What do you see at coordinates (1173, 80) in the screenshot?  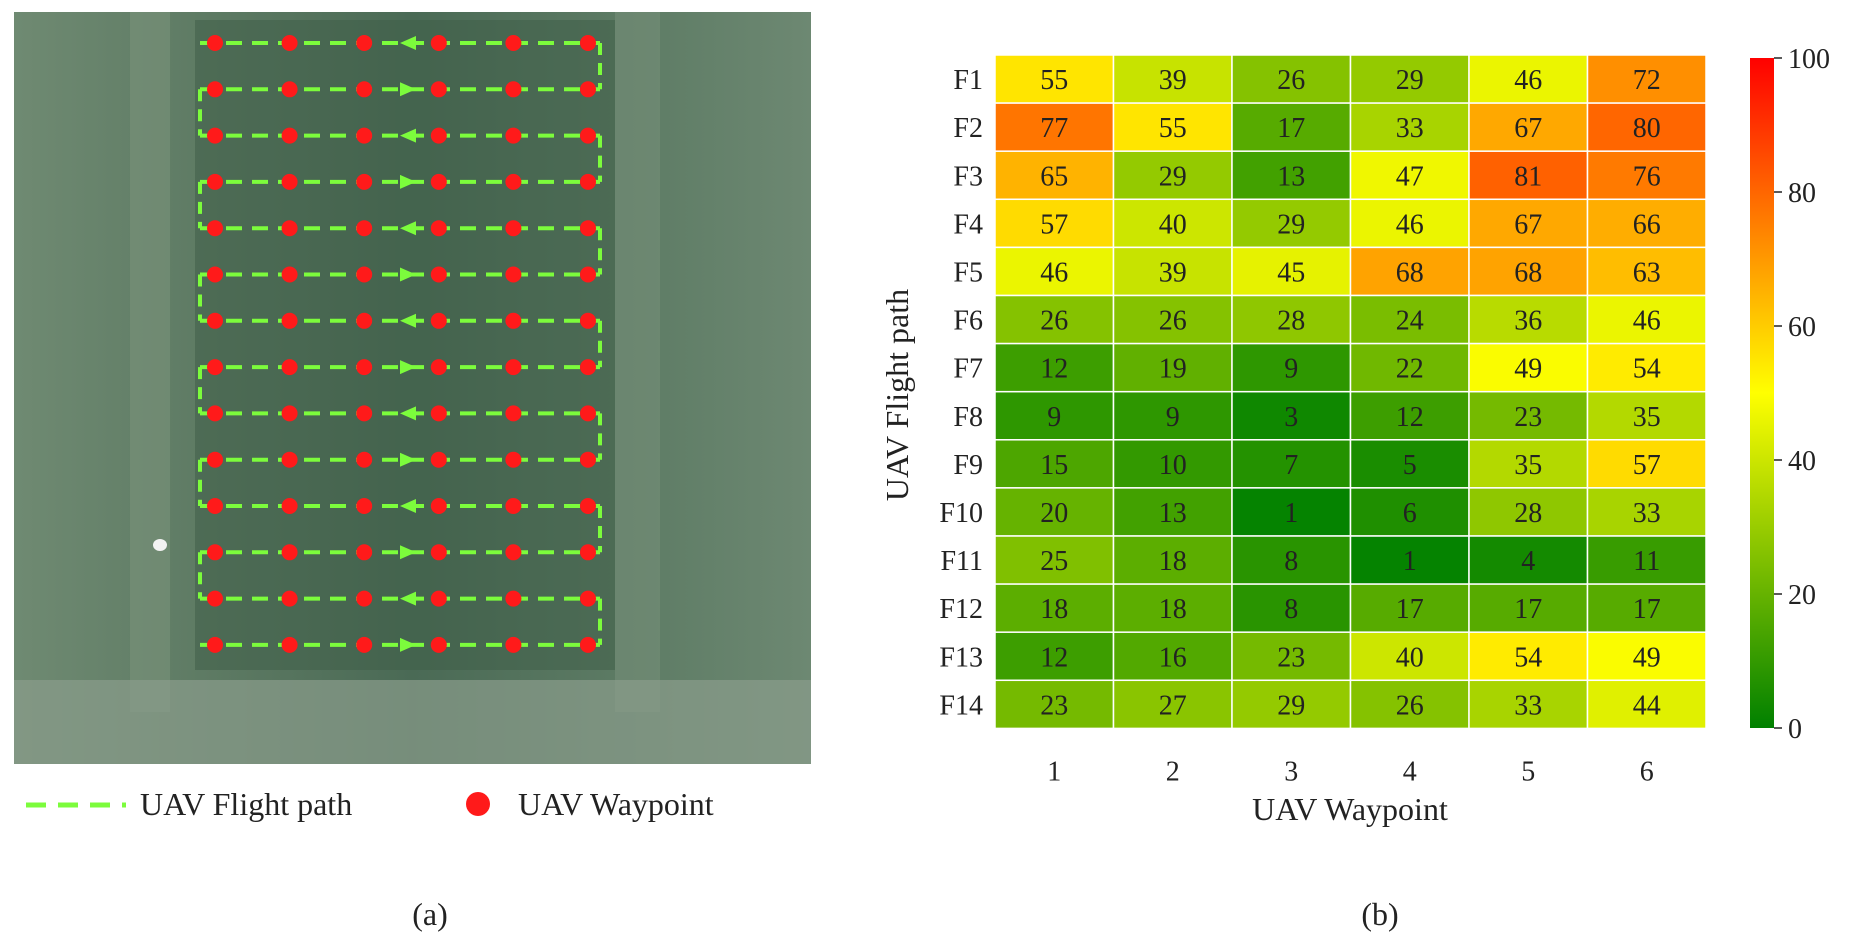 I see `heatmap-cell-value: 39` at bounding box center [1173, 80].